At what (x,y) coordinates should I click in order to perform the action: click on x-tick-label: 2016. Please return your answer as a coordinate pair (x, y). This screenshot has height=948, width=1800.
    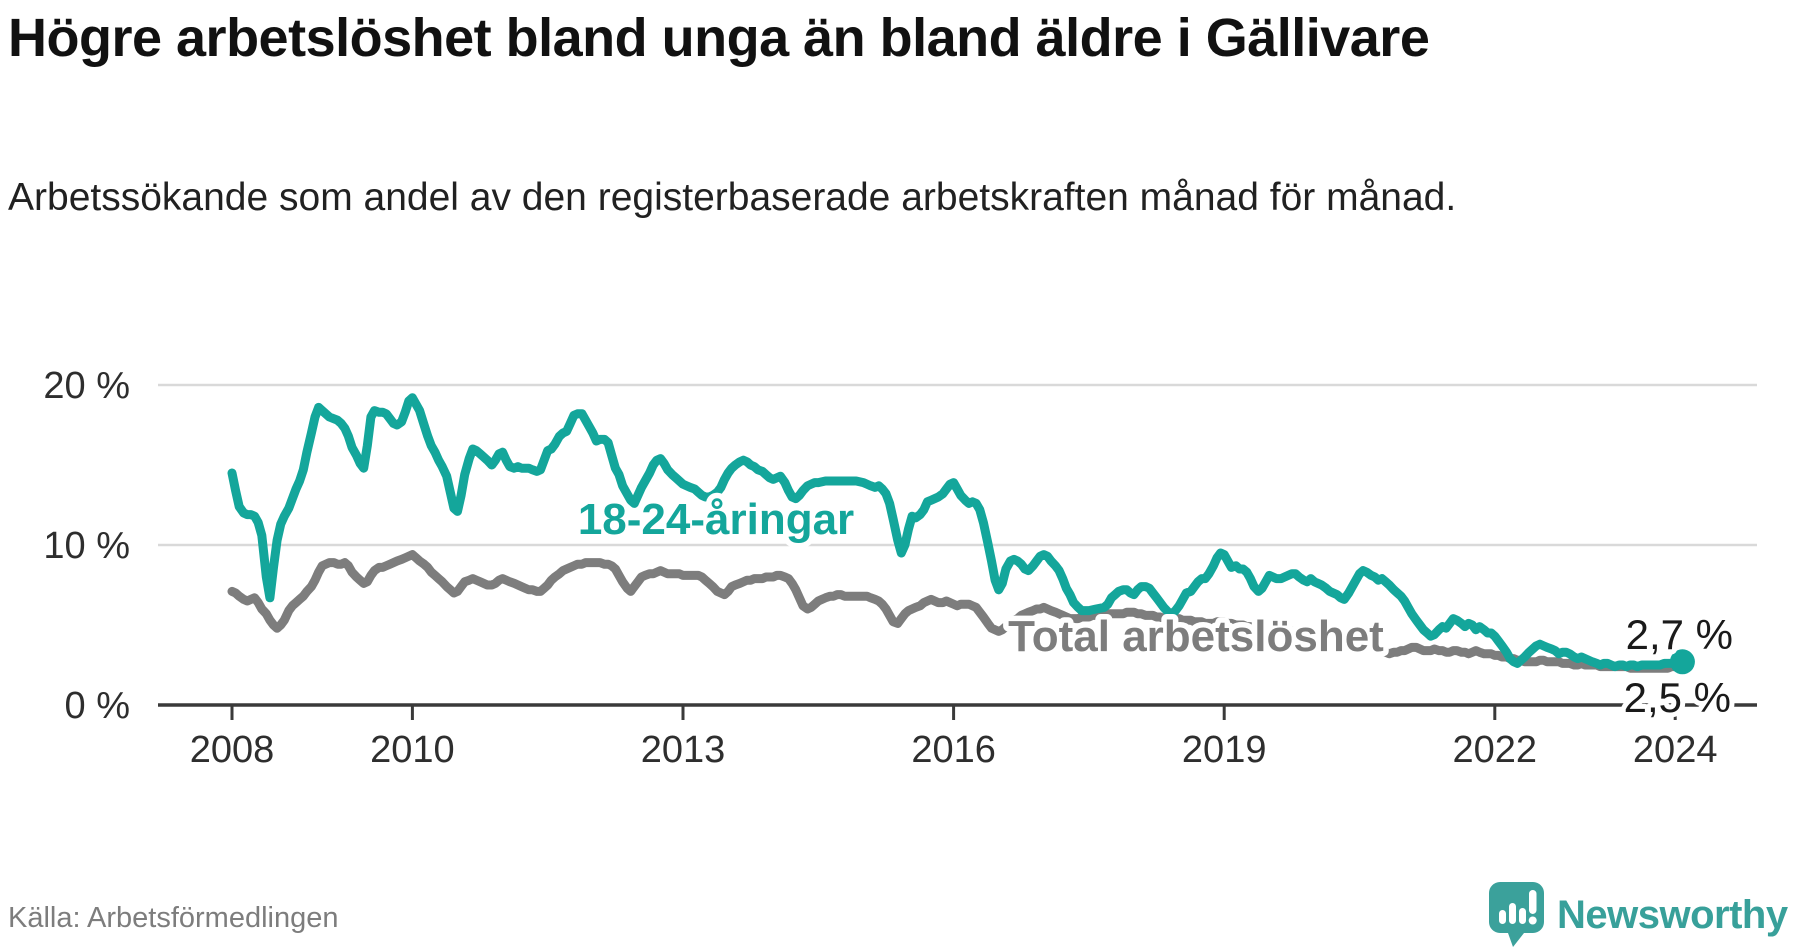
    Looking at the image, I should click on (953, 750).